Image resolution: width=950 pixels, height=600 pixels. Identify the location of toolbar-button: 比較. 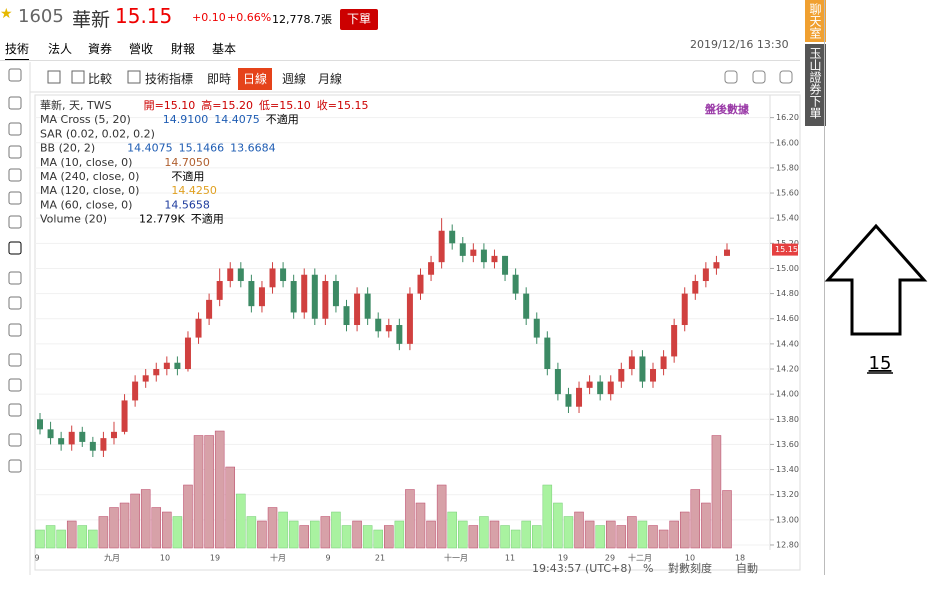
(100, 79).